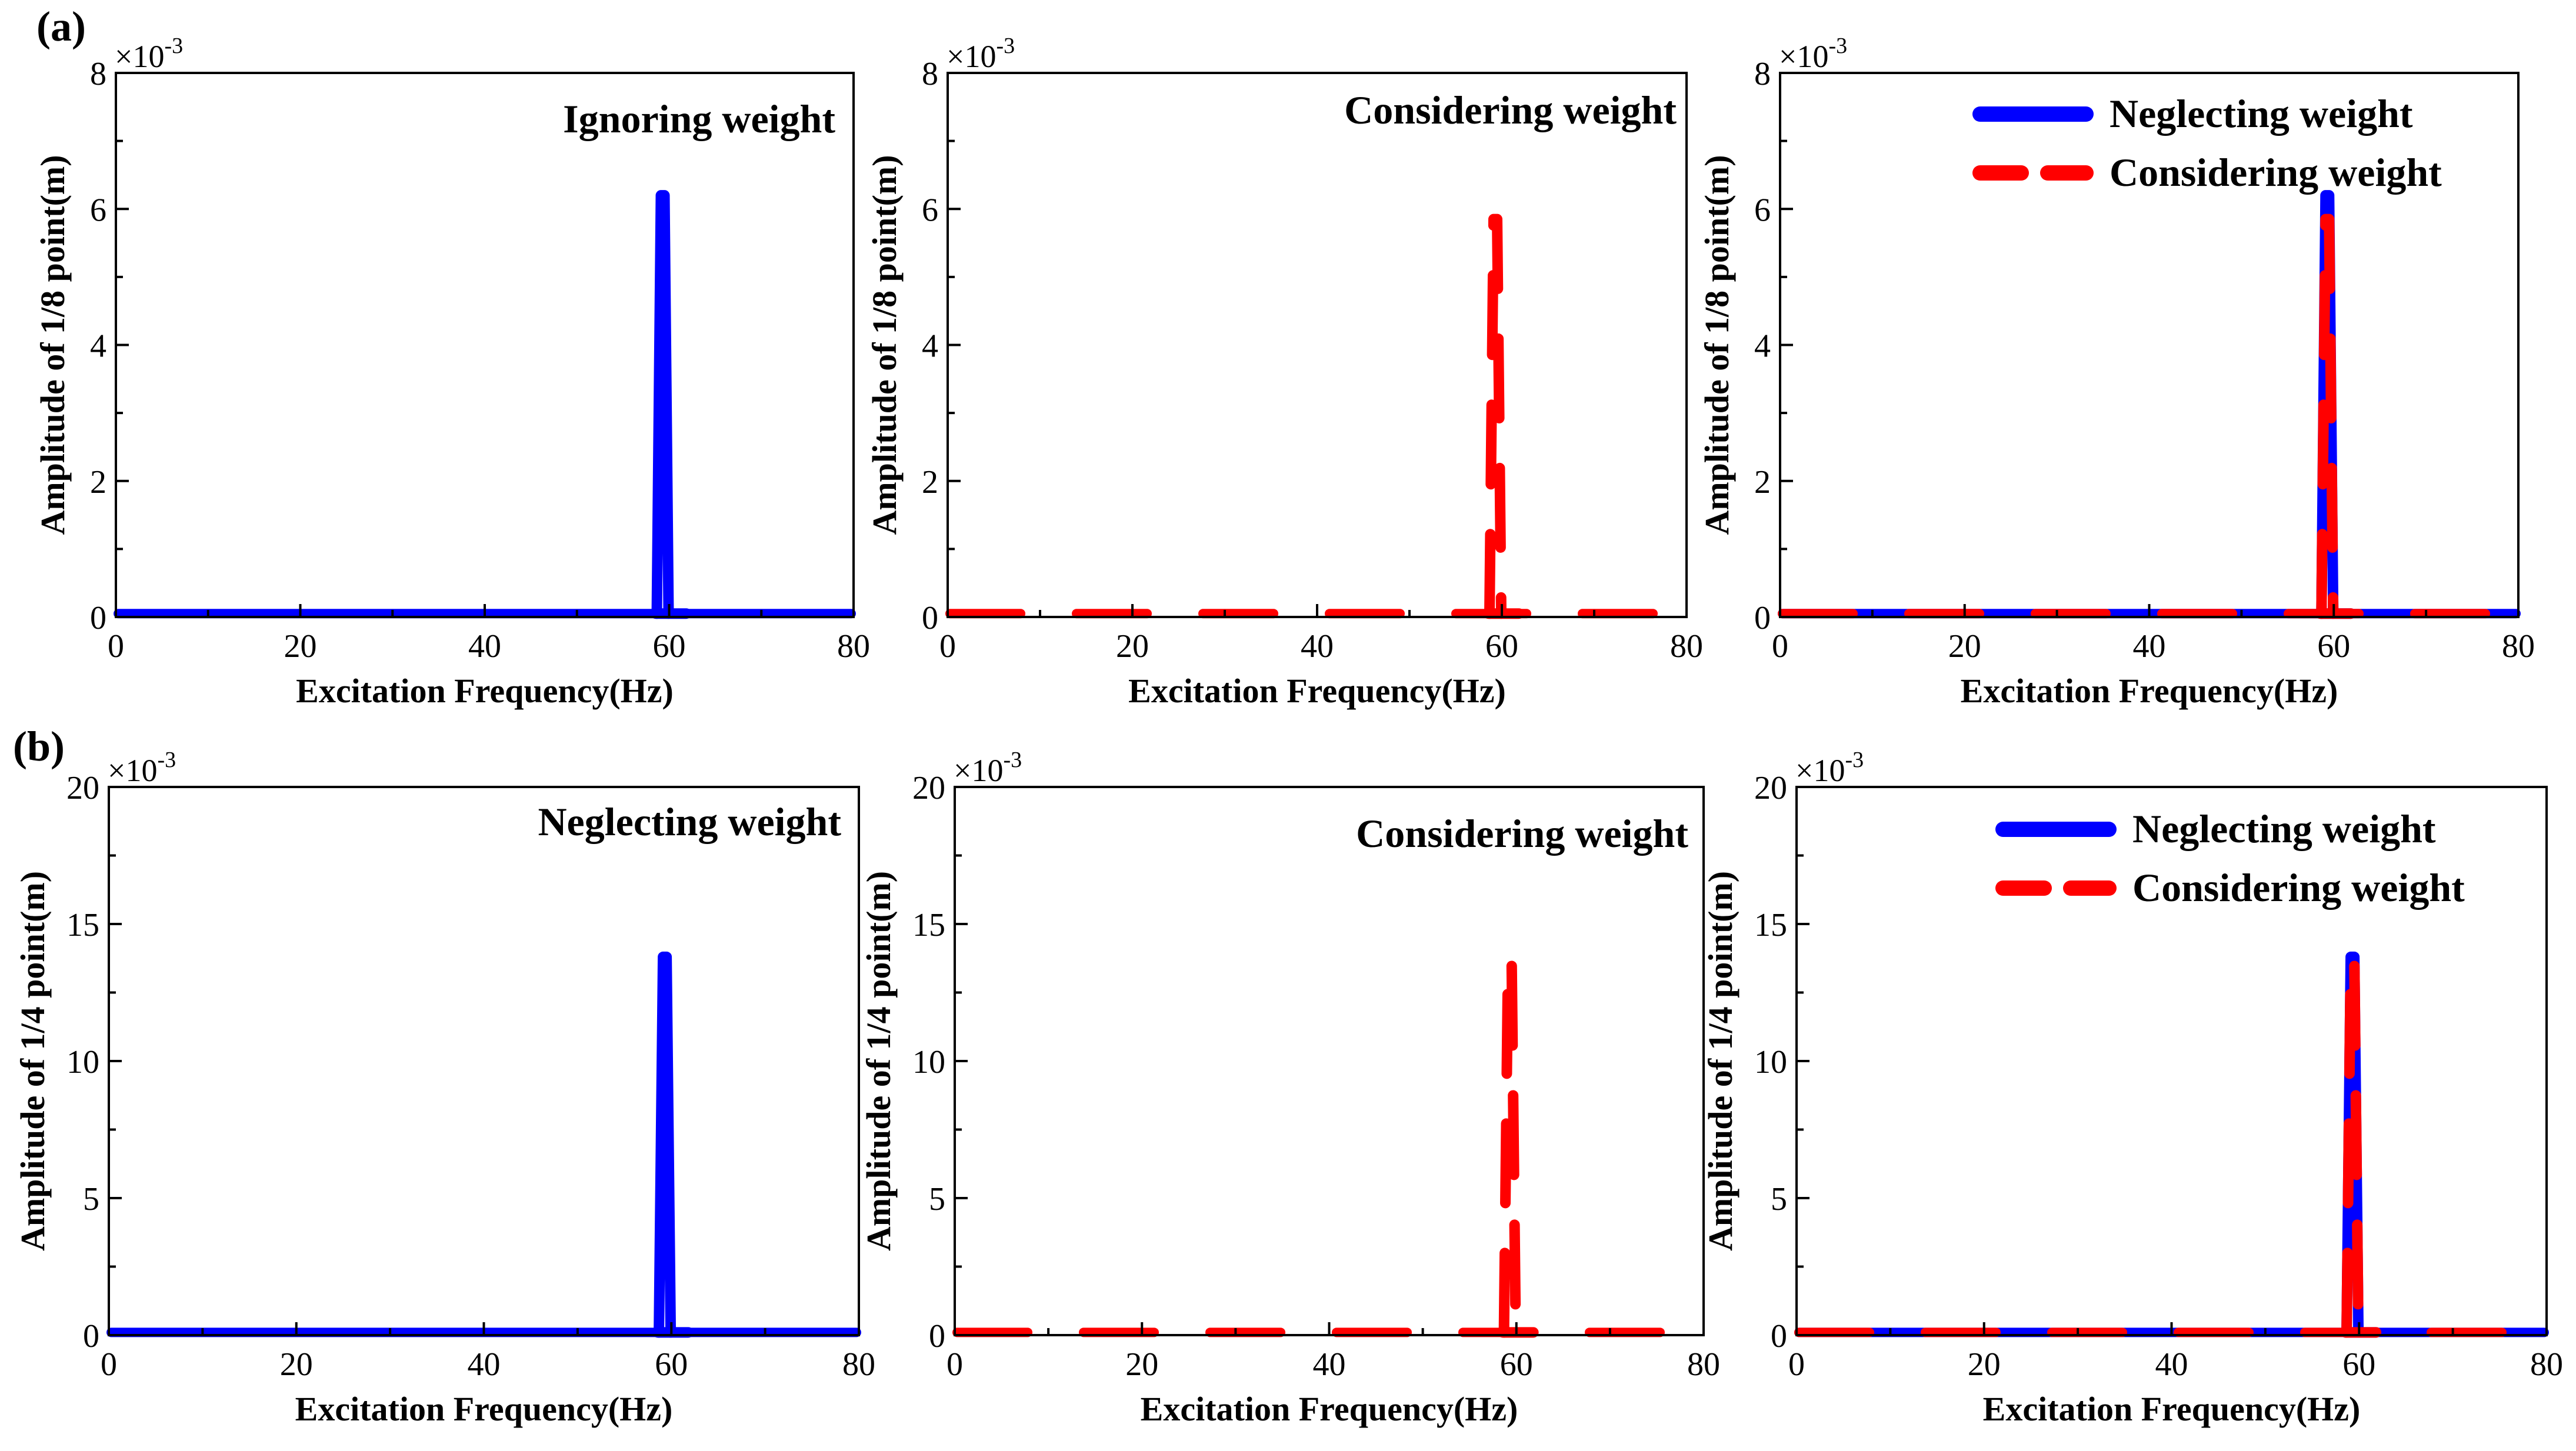 The image size is (2576, 1451). Describe the element at coordinates (699, 118) in the screenshot. I see `plot-title: Ignoring weight` at that location.